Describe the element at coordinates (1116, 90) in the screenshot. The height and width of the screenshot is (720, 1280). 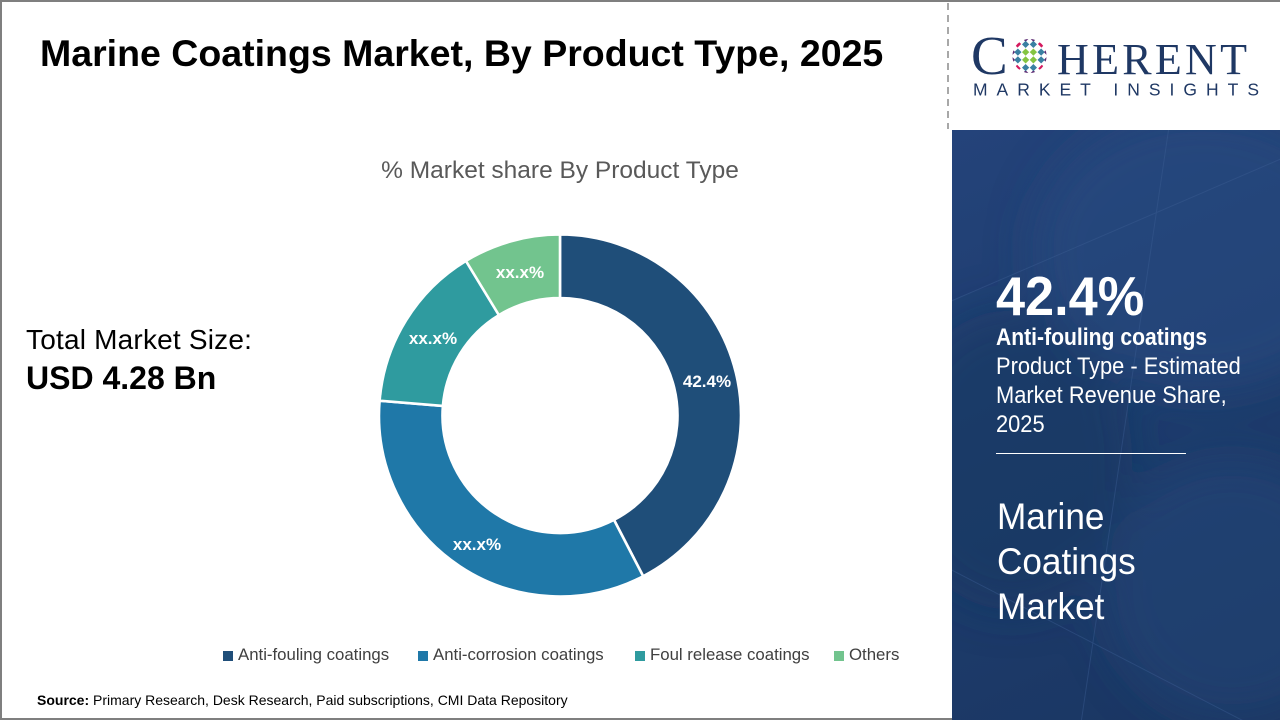
I see `svg-text: MARKET INSIGHTS` at that location.